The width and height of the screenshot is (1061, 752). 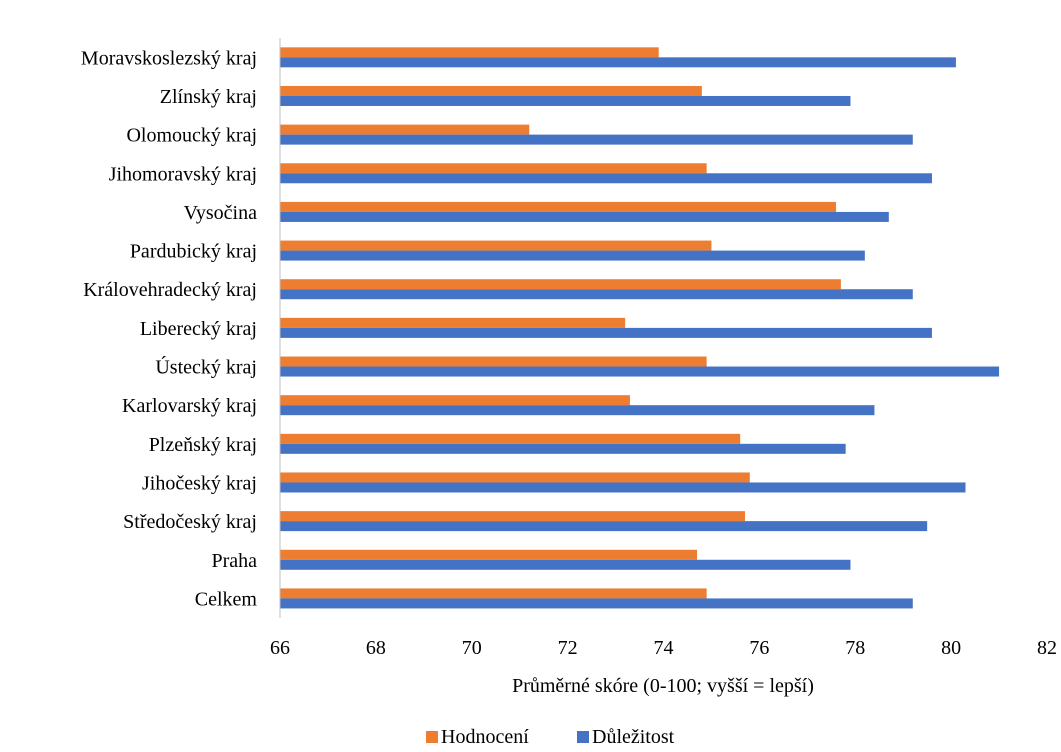 What do you see at coordinates (280, 648) in the screenshot?
I see `x-tick-label: 66` at bounding box center [280, 648].